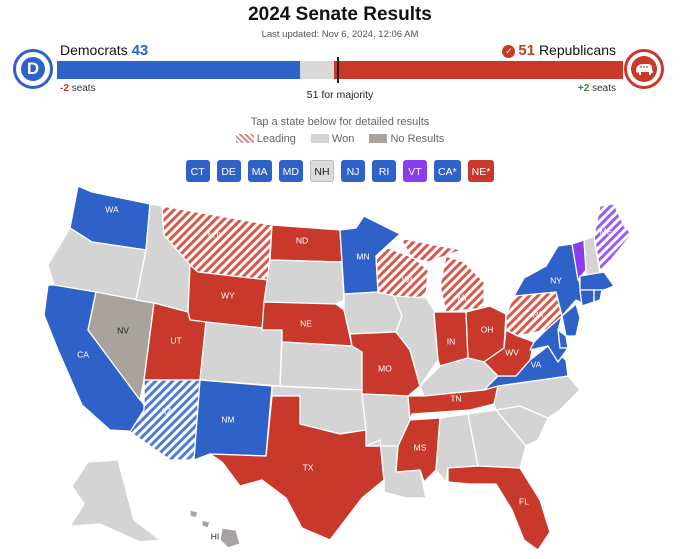 This screenshot has width=680, height=559. What do you see at coordinates (451, 341) in the screenshot?
I see `state-label-in: IN` at bounding box center [451, 341].